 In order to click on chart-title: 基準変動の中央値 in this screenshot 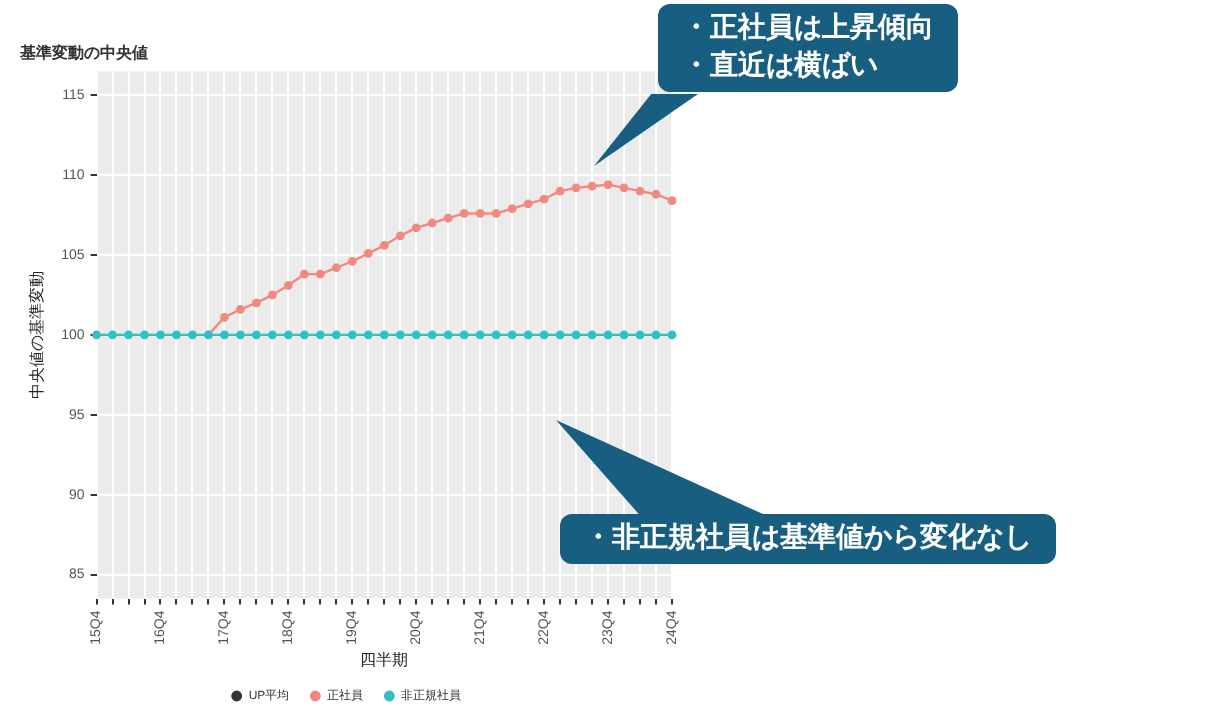, I will do `click(83, 52)`.